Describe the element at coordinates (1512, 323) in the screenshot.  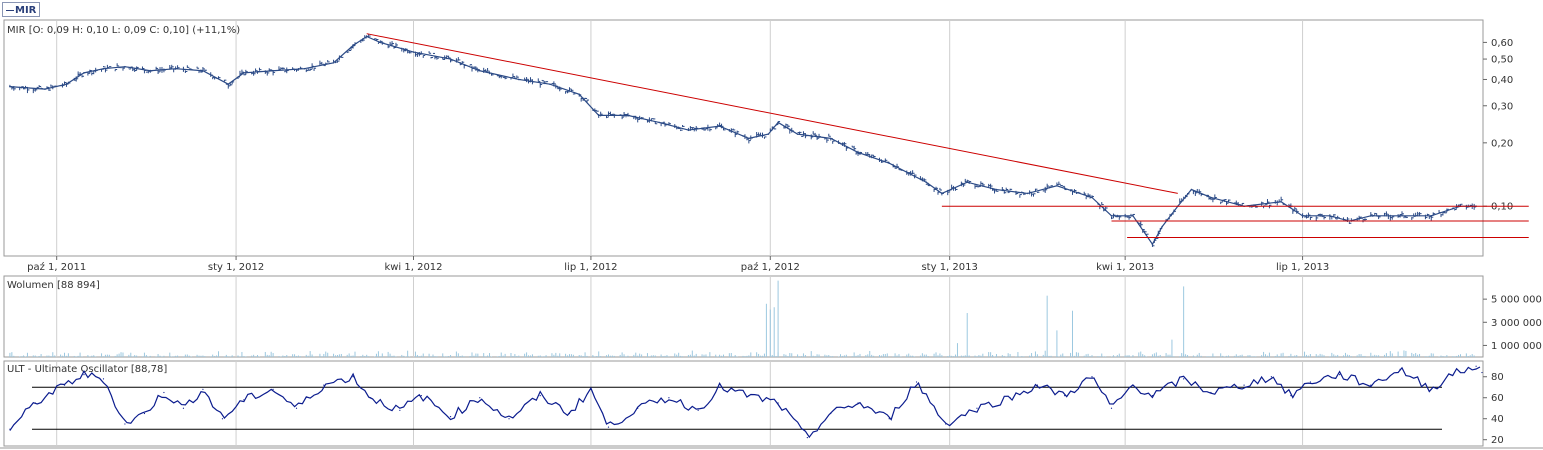
I see `volume-y-axis: 5 000 000 3 000 000 1 000 000` at that location.